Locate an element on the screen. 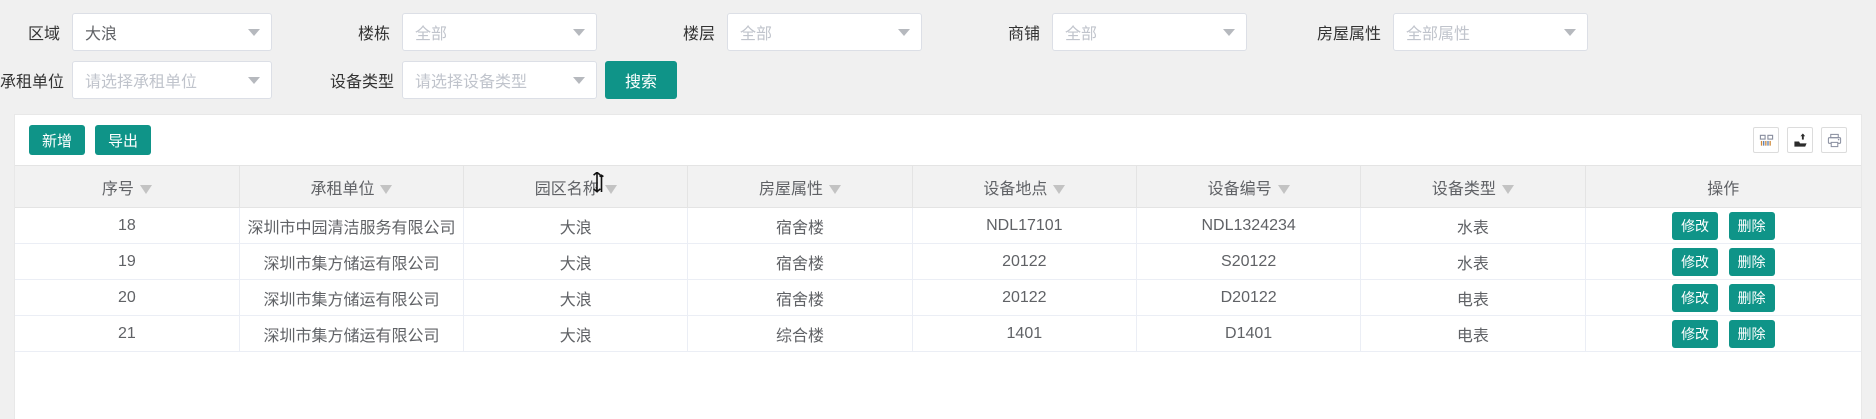 The width and height of the screenshot is (1876, 419). export-button: 导出 is located at coordinates (123, 140).